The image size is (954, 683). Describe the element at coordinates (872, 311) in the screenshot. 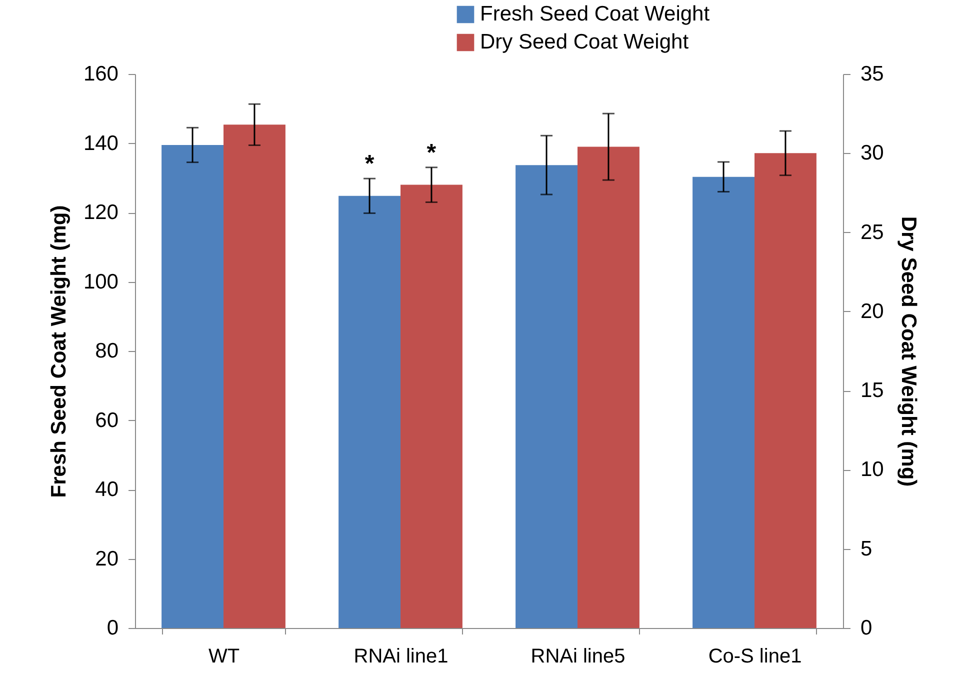

I see `y2-tick-label: 20` at that location.